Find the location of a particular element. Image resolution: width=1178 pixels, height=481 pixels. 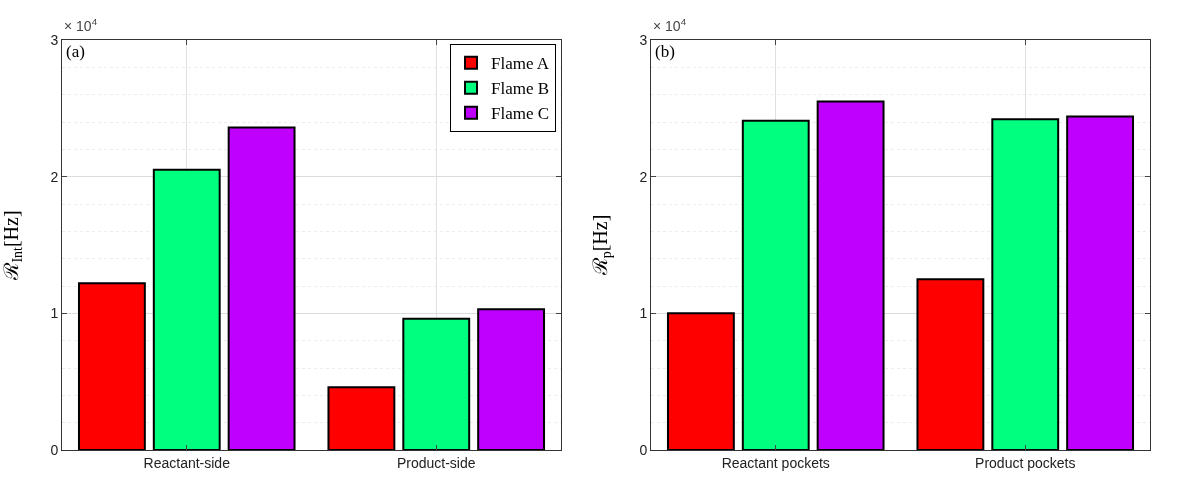

legend-label: Flame B is located at coordinates (520, 89).